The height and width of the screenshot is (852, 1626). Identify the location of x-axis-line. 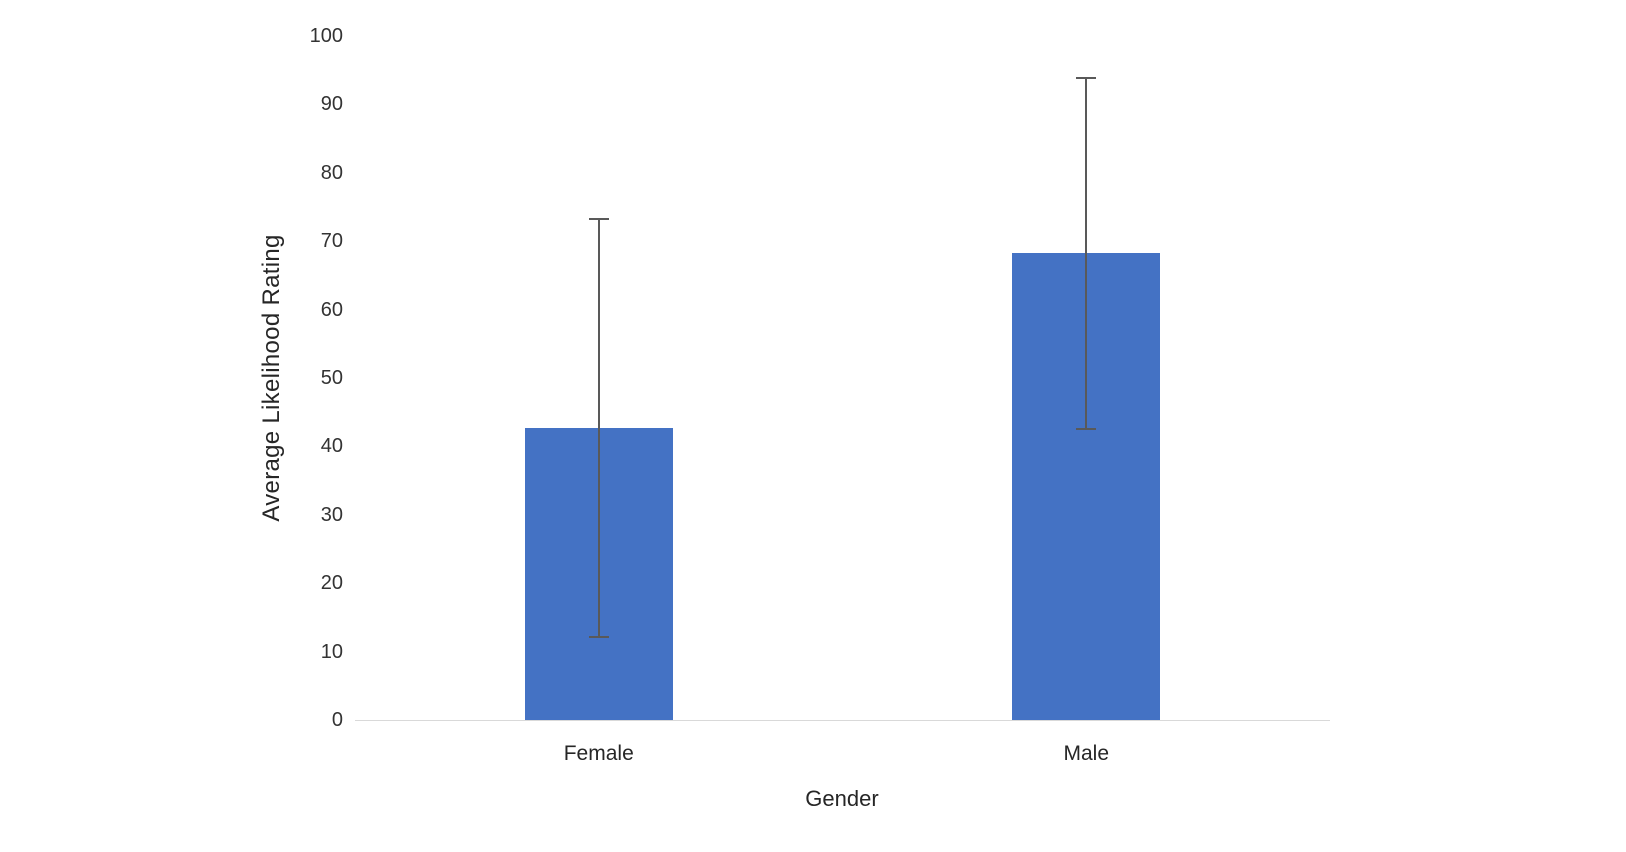
(842, 720).